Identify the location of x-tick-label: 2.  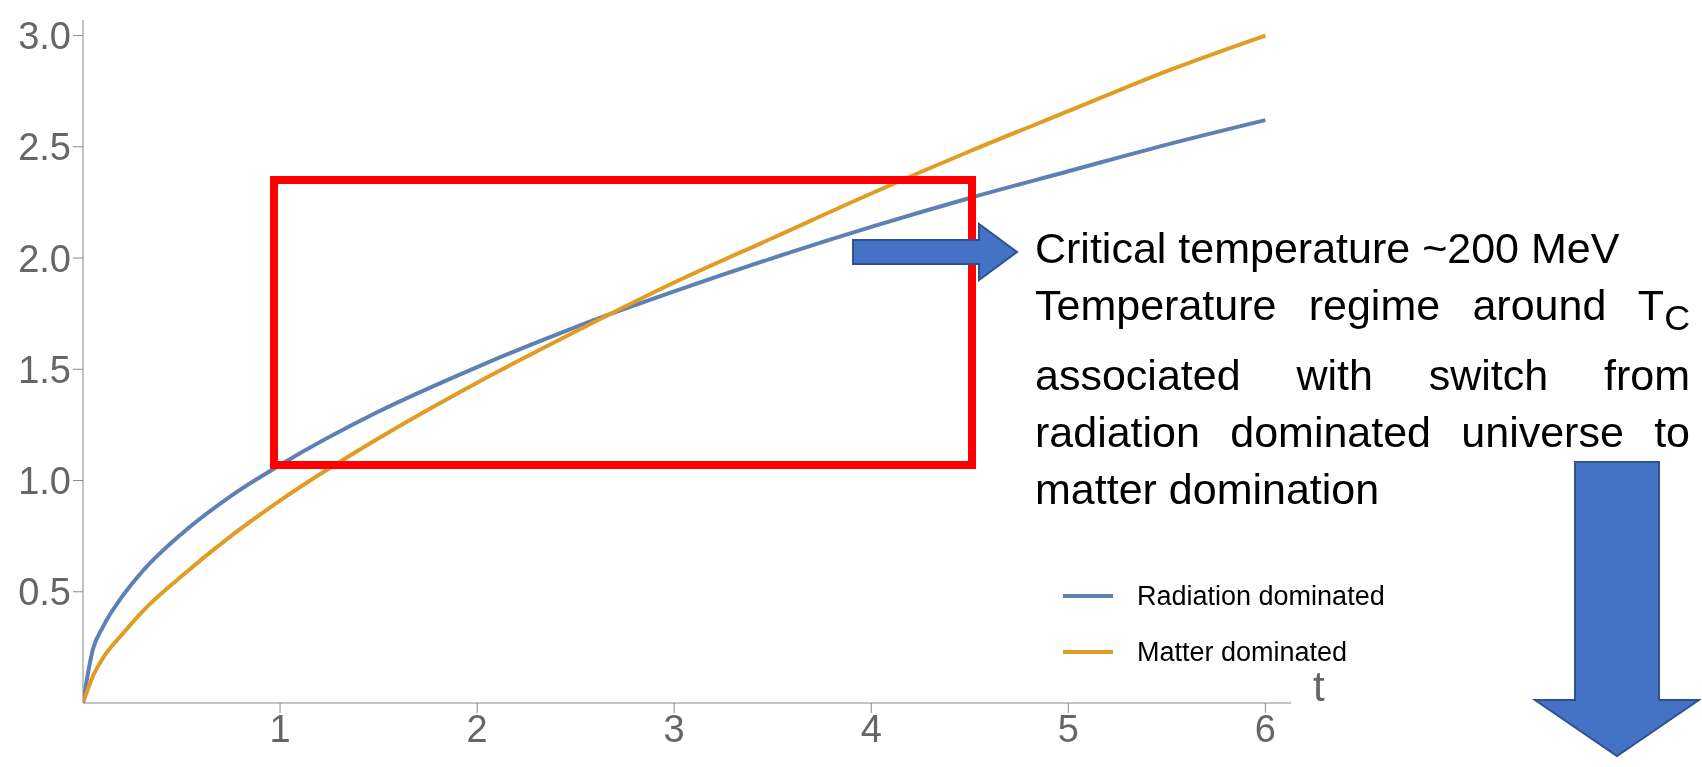
(477, 728).